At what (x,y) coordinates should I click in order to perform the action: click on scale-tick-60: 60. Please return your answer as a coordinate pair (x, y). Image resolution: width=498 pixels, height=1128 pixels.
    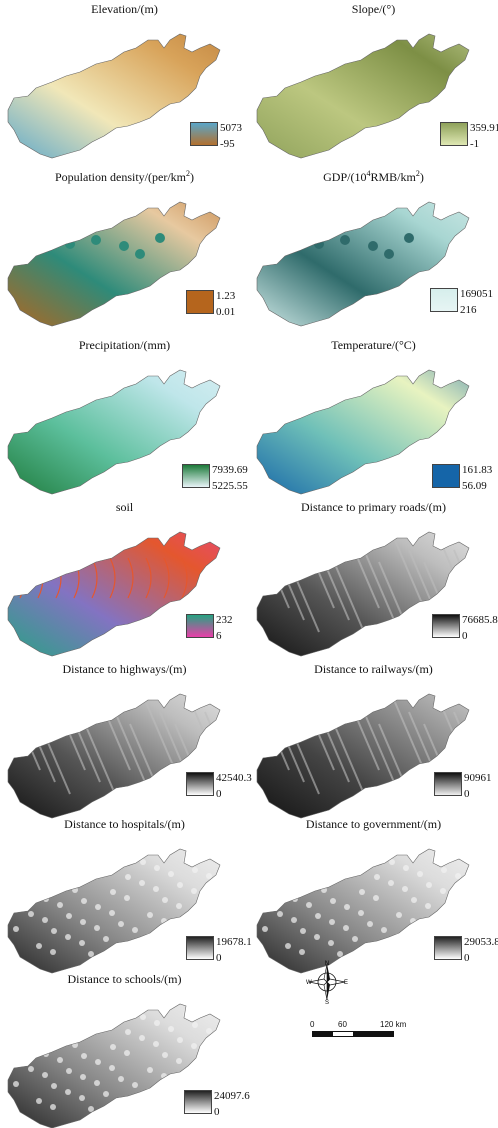
    Looking at the image, I should click on (342, 1024).